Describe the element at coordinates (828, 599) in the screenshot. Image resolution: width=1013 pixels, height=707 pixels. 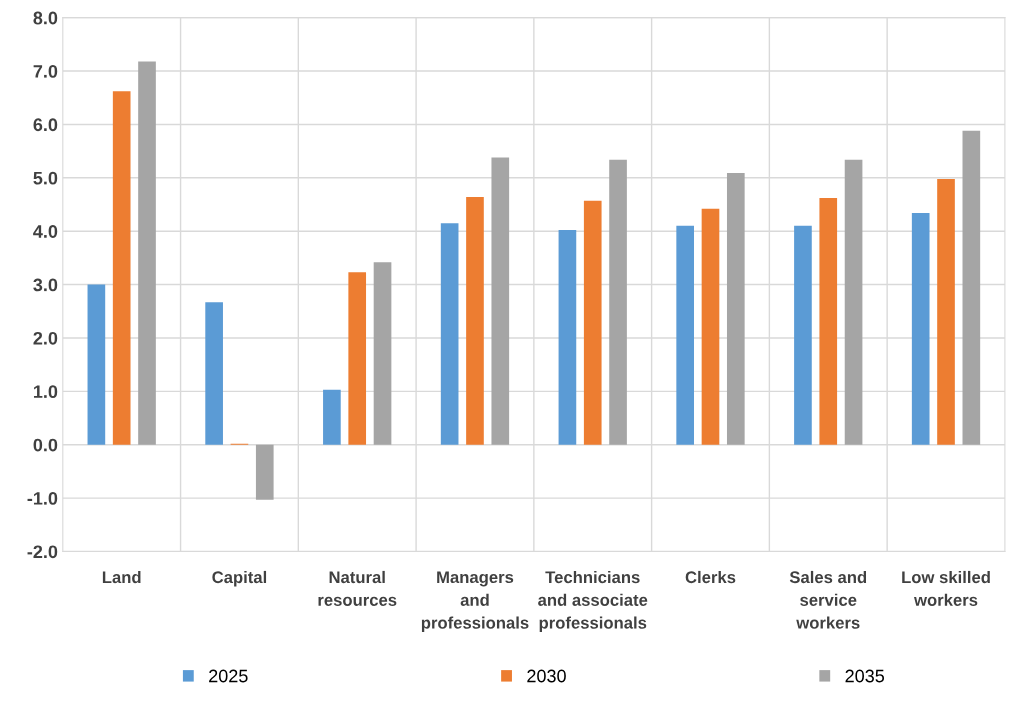
I see `x-tick-label: Sales and service workers` at that location.